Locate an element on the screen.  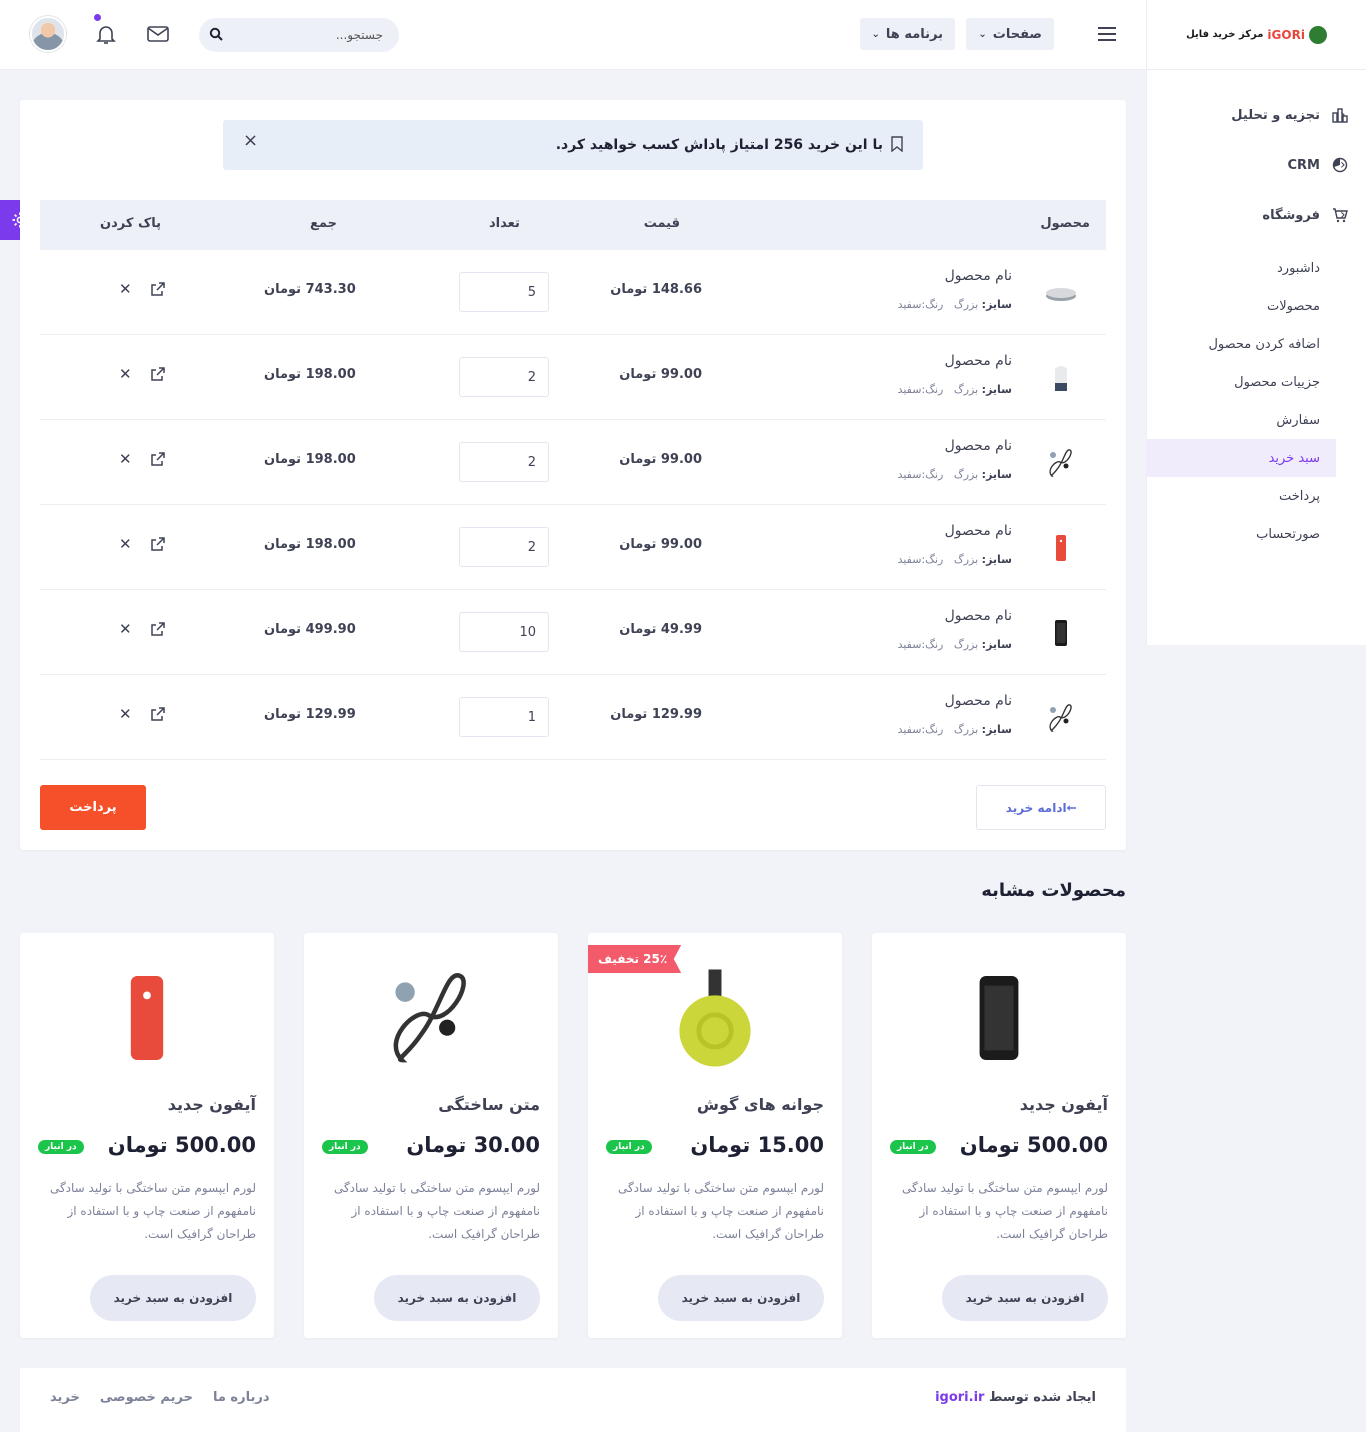
color-value: سفید is located at coordinates (909, 304).